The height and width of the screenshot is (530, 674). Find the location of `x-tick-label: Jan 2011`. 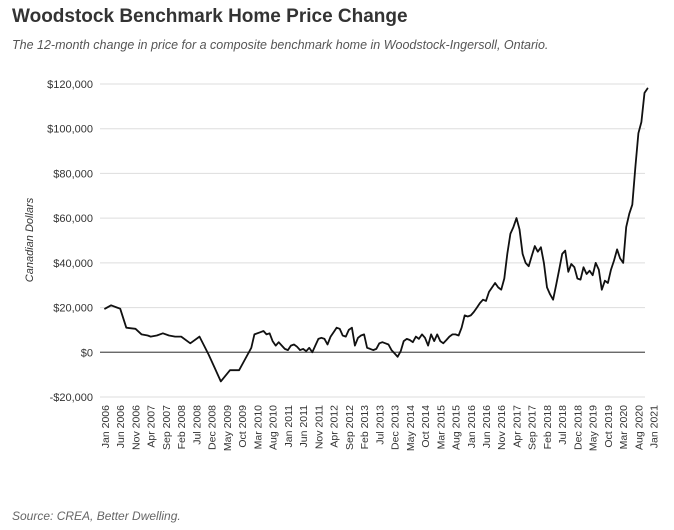

x-tick-label: Jan 2011 is located at coordinates (289, 426).